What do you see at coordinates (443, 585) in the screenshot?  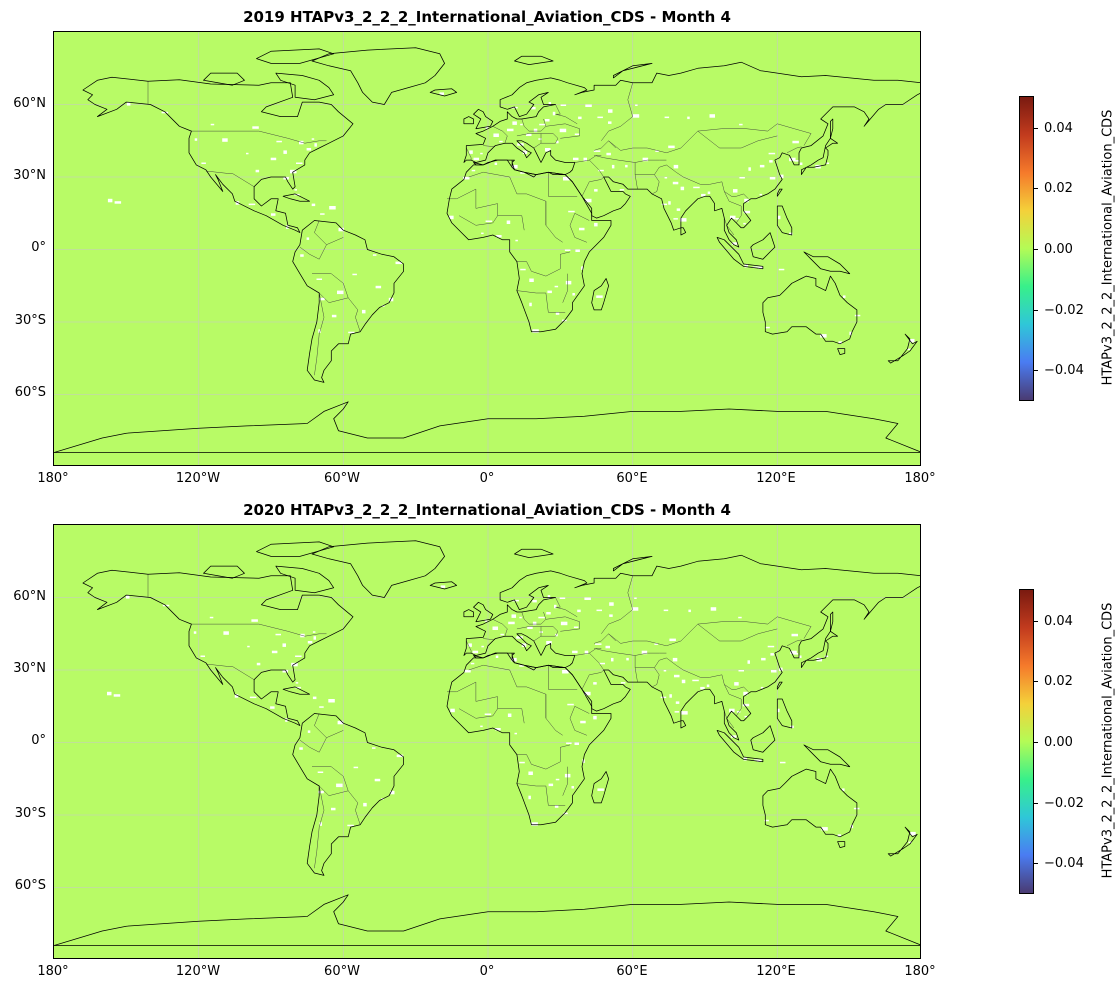 I see `coastline-iceland` at bounding box center [443, 585].